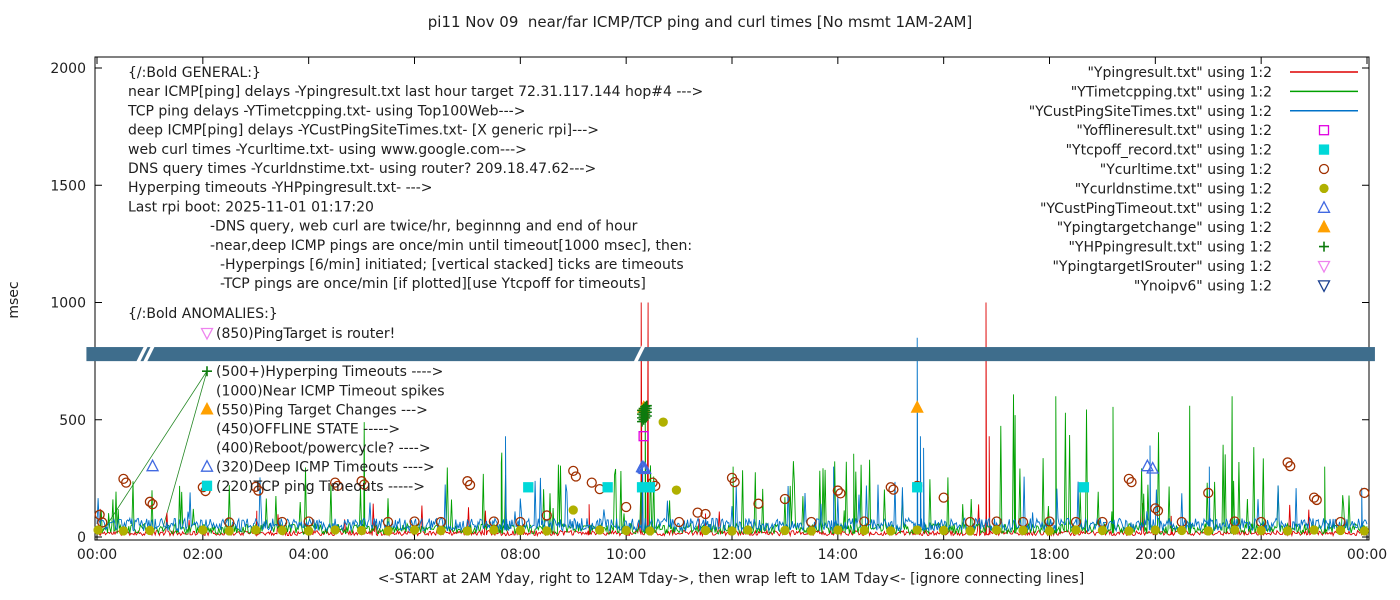 The image size is (1400, 600). What do you see at coordinates (329, 372) in the screenshot?
I see `anomaly-item-label: (500+)Hyperping Timeouts ---->` at bounding box center [329, 372].